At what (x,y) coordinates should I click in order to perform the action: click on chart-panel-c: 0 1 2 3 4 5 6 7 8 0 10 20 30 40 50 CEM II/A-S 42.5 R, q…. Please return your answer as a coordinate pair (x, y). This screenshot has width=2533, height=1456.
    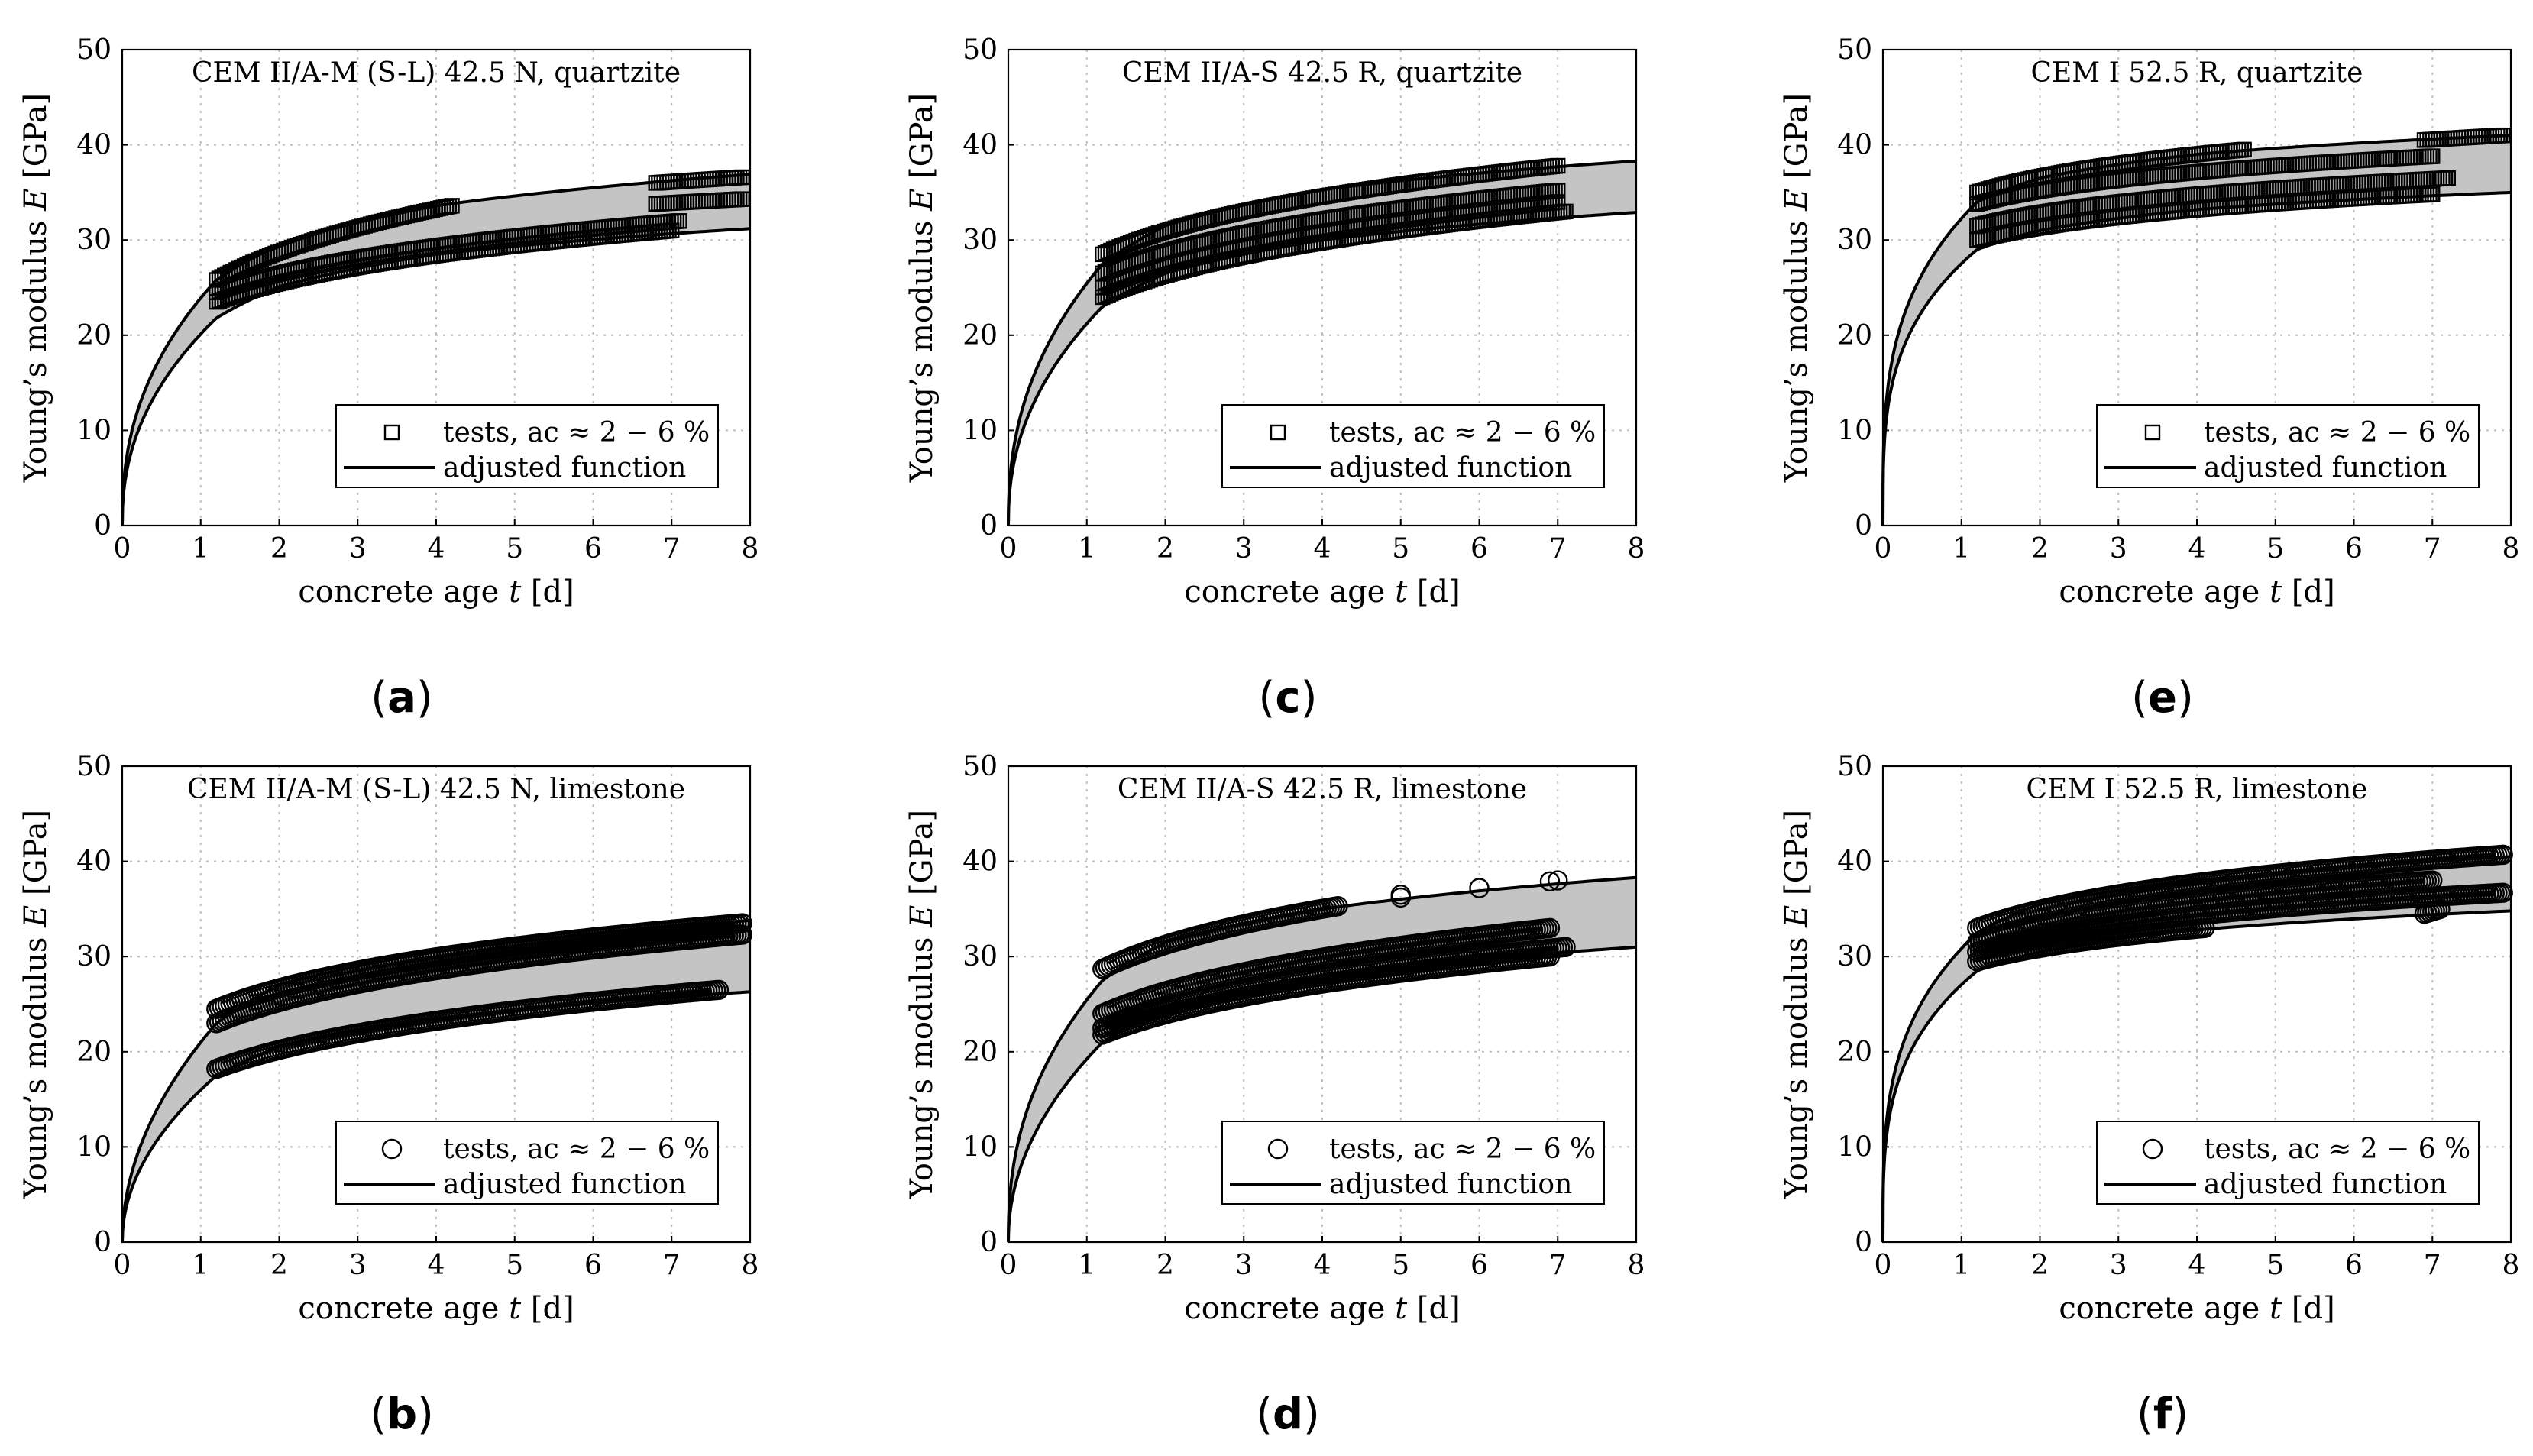
    Looking at the image, I should click on (1274, 378).